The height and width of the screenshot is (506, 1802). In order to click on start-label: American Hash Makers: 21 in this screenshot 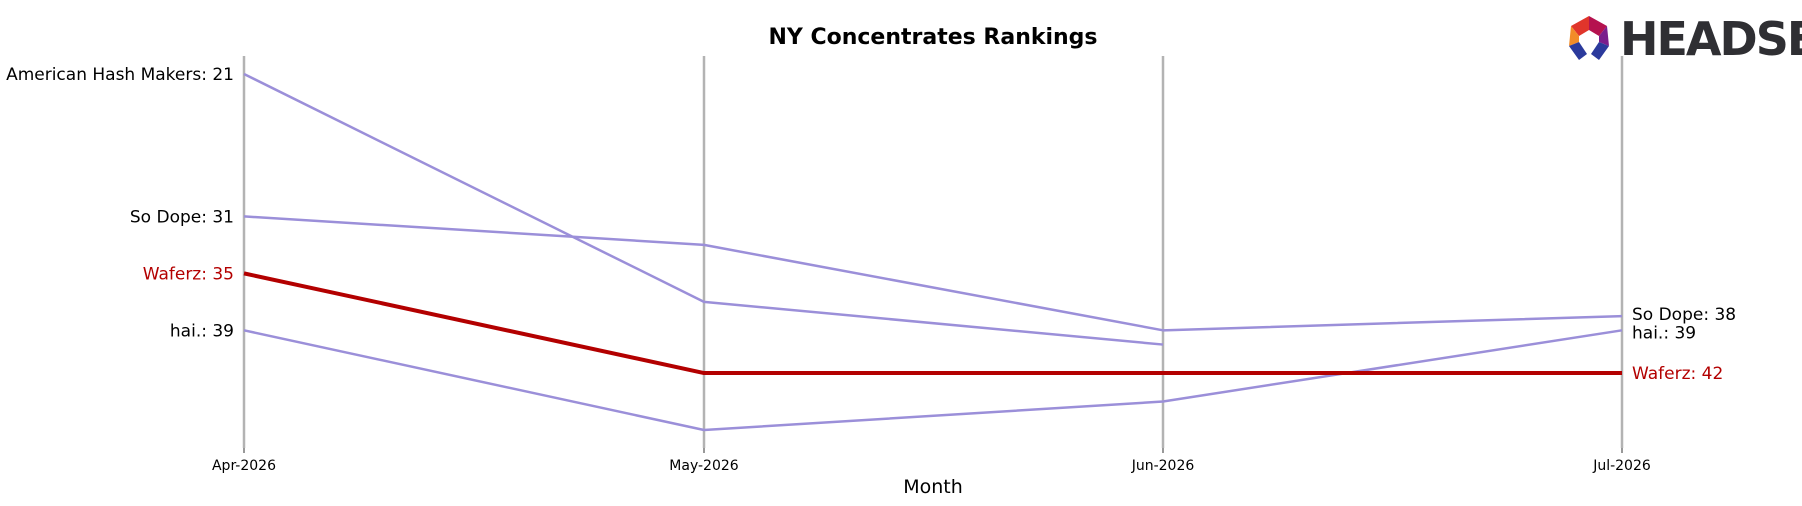, I will do `click(120, 75)`.